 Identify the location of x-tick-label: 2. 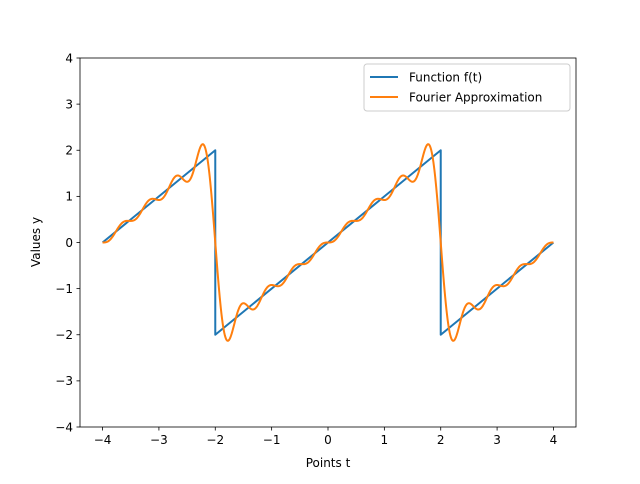
(441, 440).